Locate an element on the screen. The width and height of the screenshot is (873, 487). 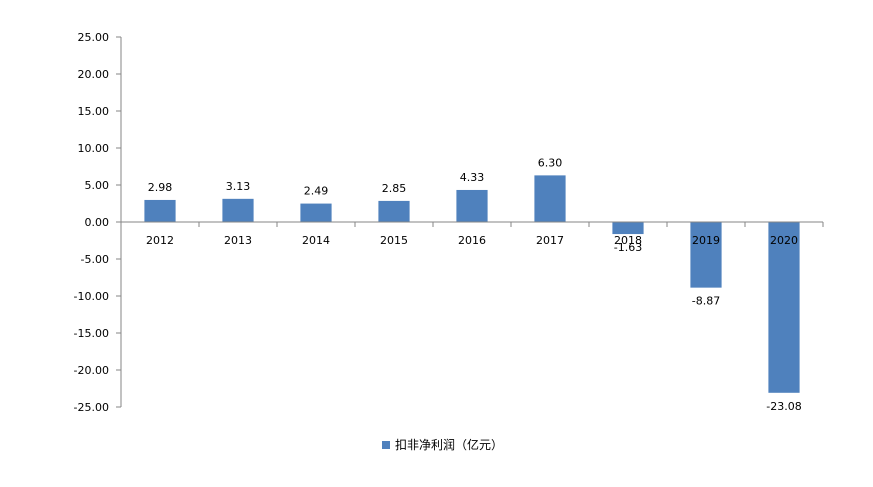
x-tick-label: 2012 is located at coordinates (160, 240).